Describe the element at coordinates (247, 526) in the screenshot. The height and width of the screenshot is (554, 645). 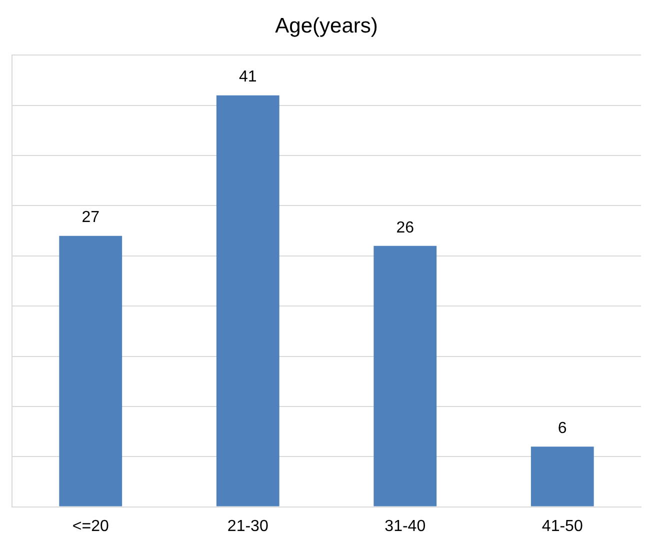
I see `x-tick-label: 21-30` at that location.